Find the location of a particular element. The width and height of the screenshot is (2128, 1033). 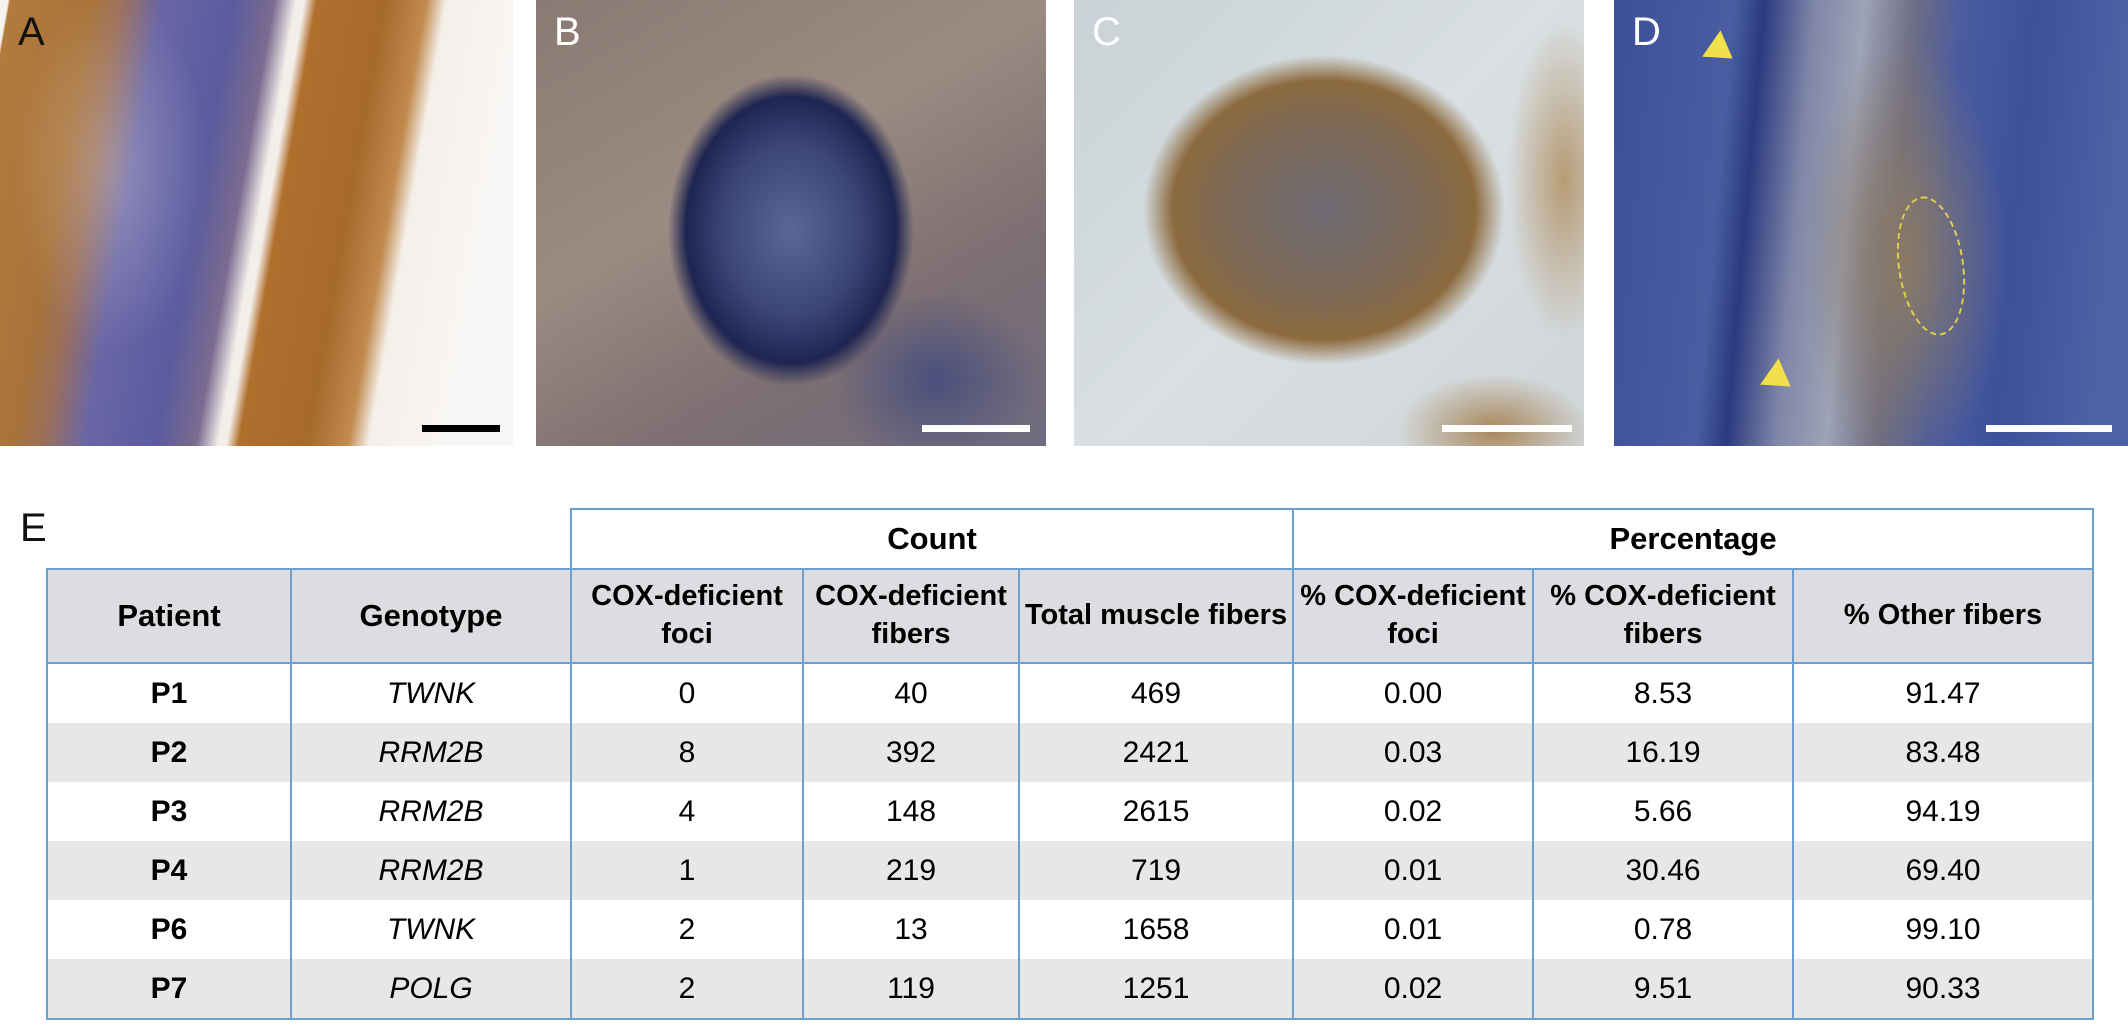

cell-patient: P3 is located at coordinates (169, 811).